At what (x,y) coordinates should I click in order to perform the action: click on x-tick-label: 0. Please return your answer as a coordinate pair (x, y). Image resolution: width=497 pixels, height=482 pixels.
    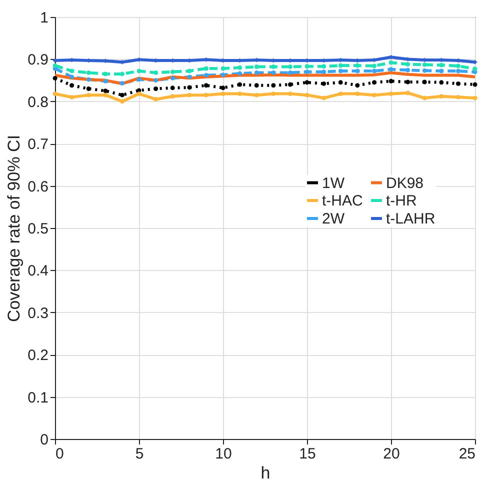
    Looking at the image, I should click on (60, 454).